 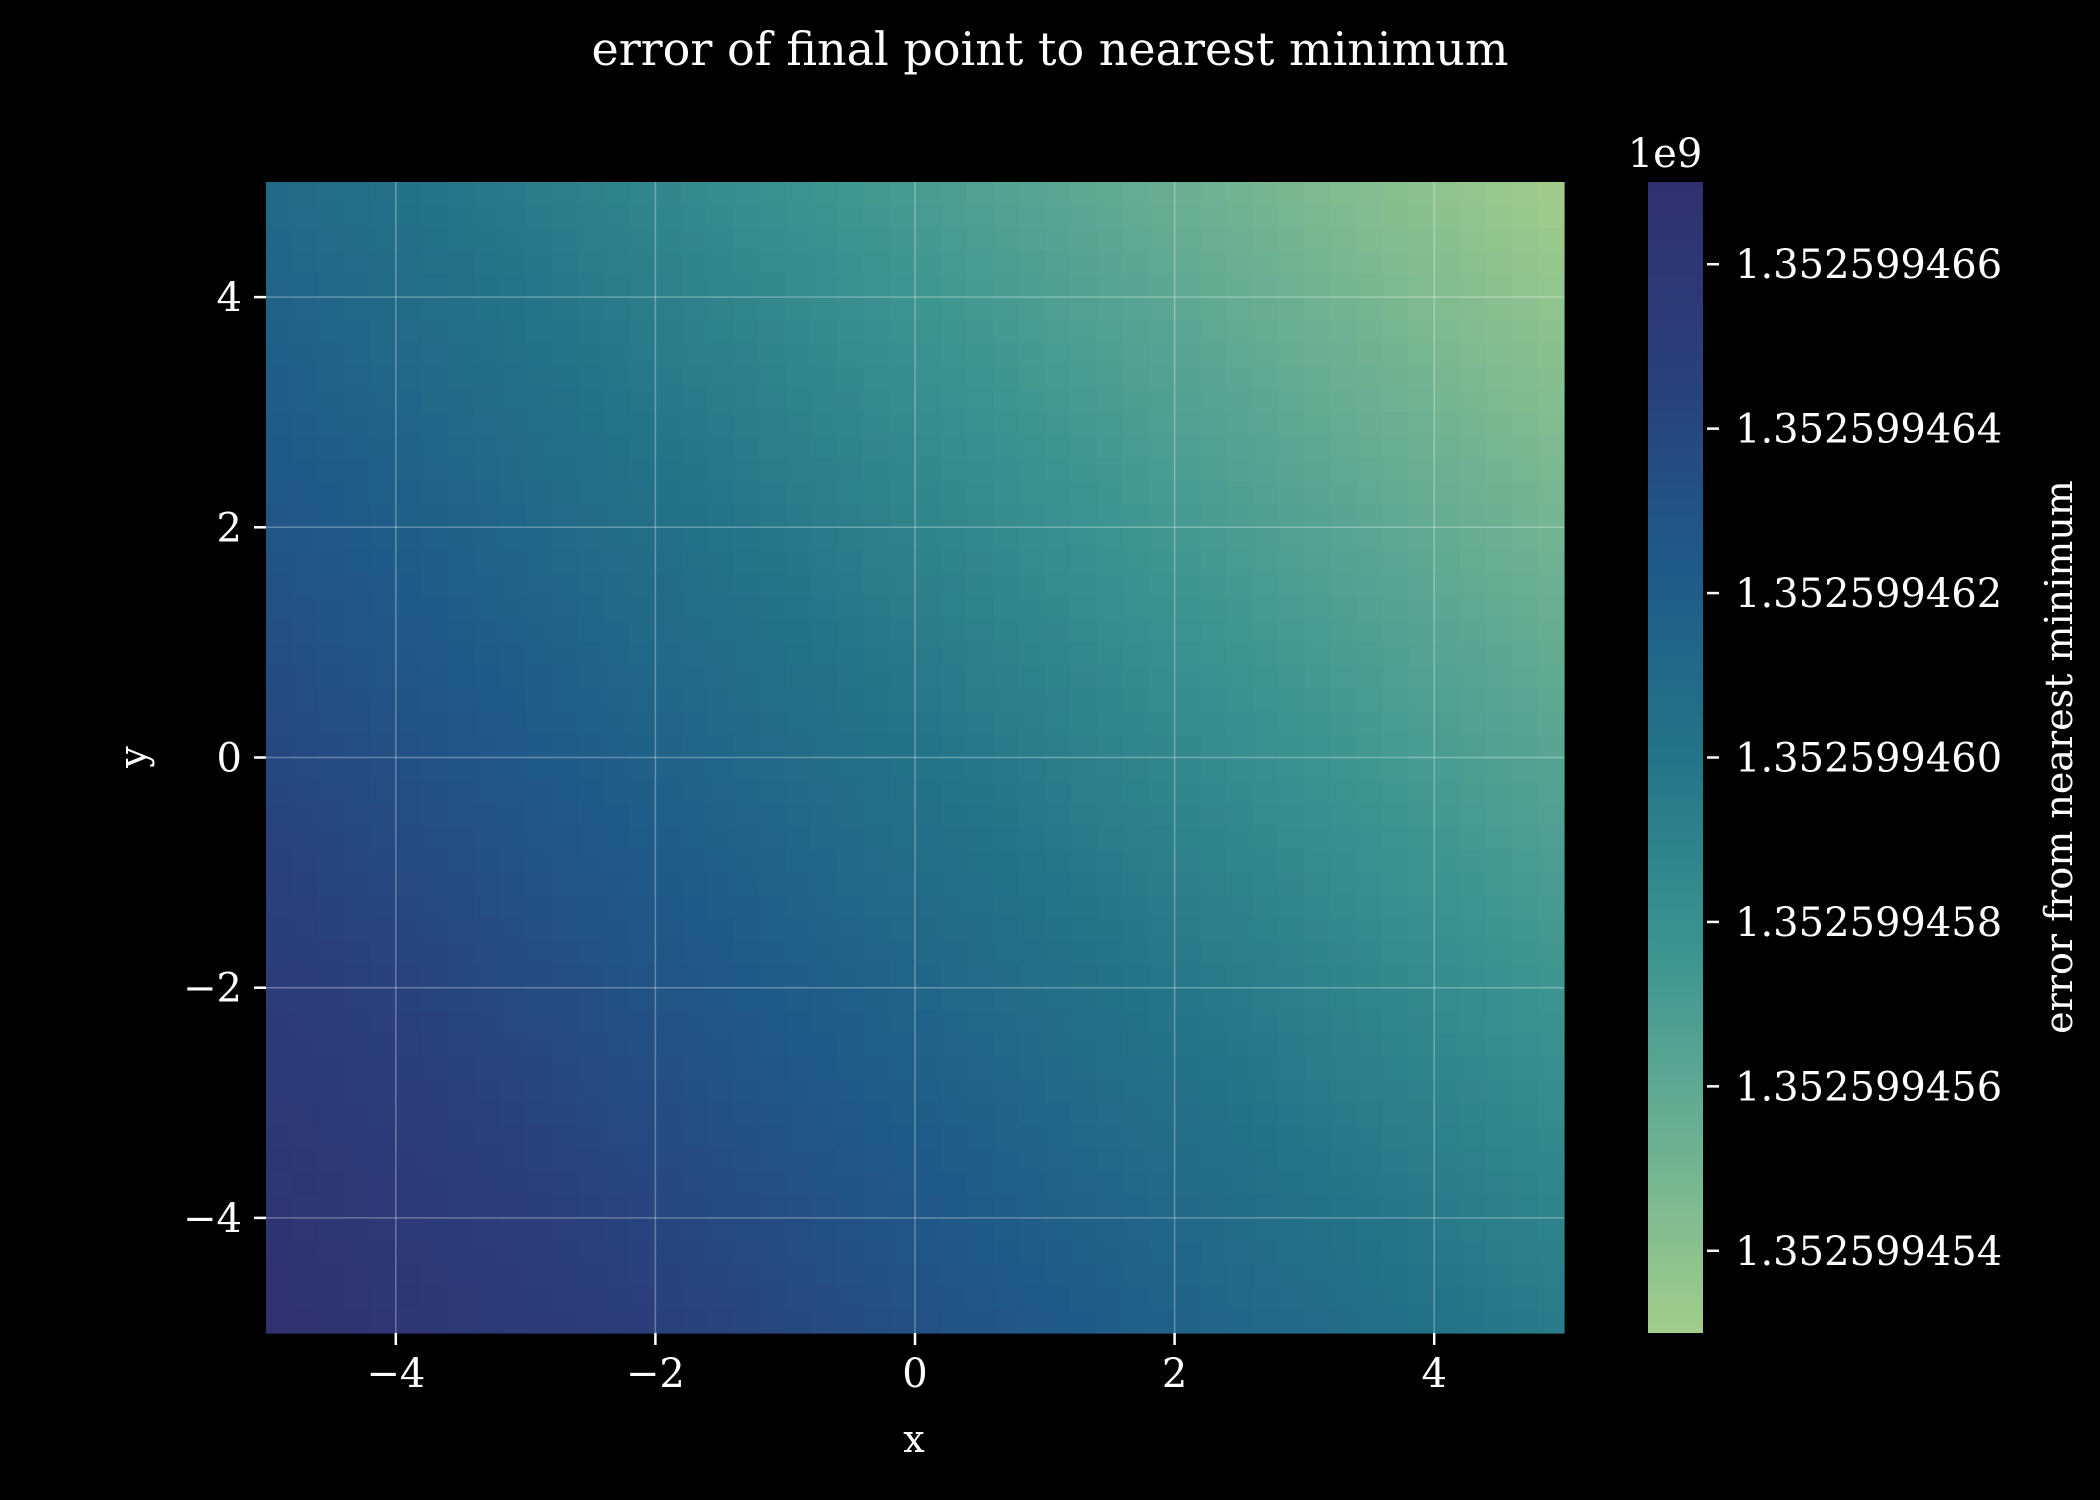 I want to click on colorbar-tick-label: 1.352599454, so click(x=1868, y=1252).